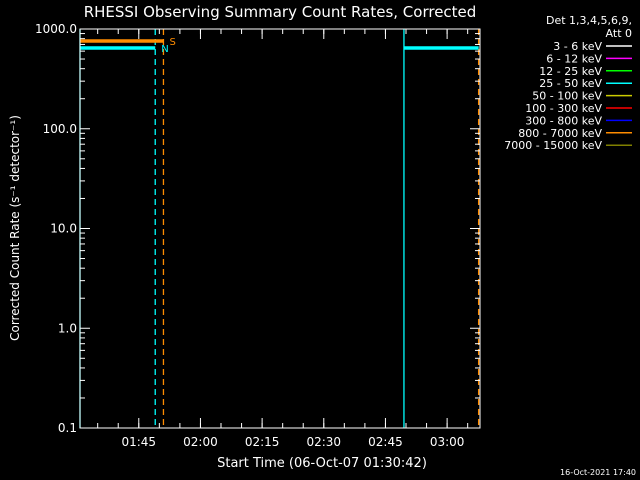 The image size is (640, 480). What do you see at coordinates (67, 328) in the screenshot?
I see `y-tick-label-1: 1.0` at bounding box center [67, 328].